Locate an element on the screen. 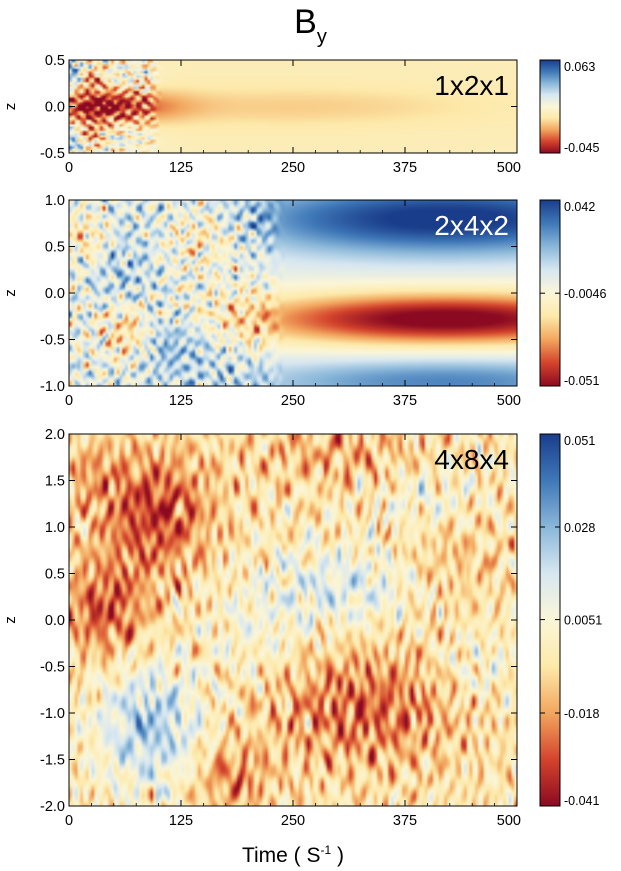 This screenshot has width=621, height=871. y-tick-label: -2.0 is located at coordinates (52, 807).